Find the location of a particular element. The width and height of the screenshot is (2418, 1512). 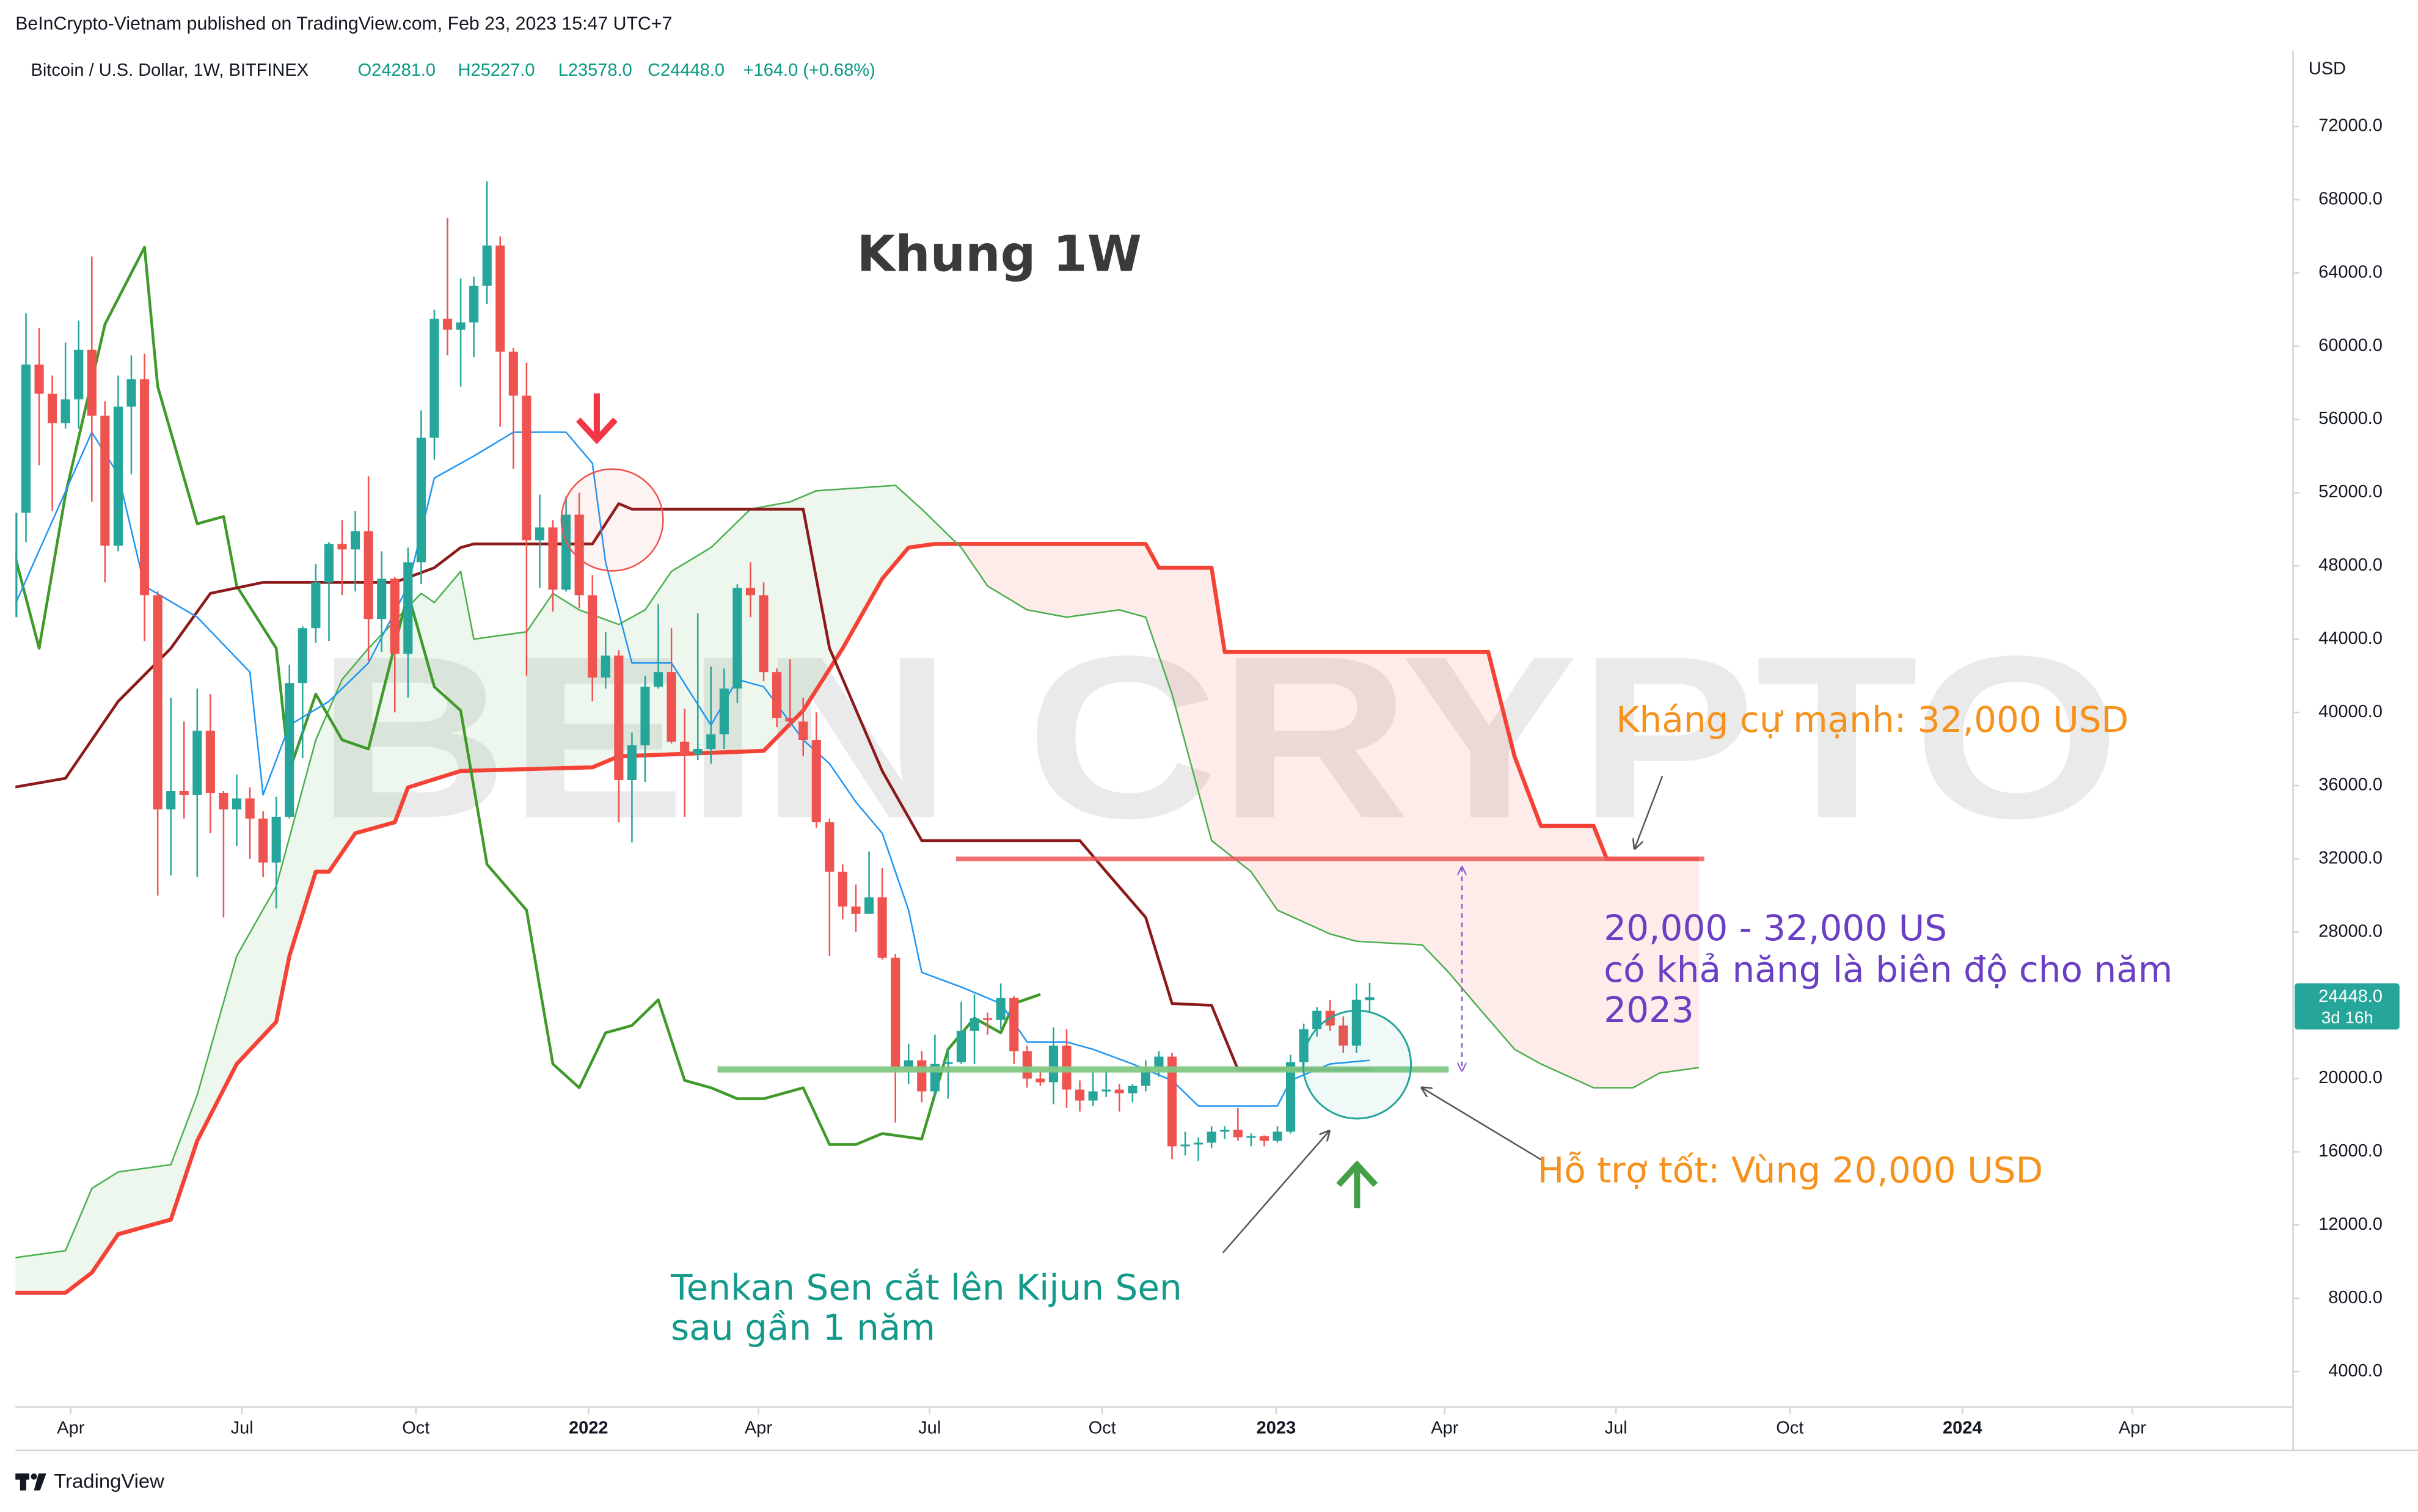

currency-label: USD is located at coordinates (2327, 68).